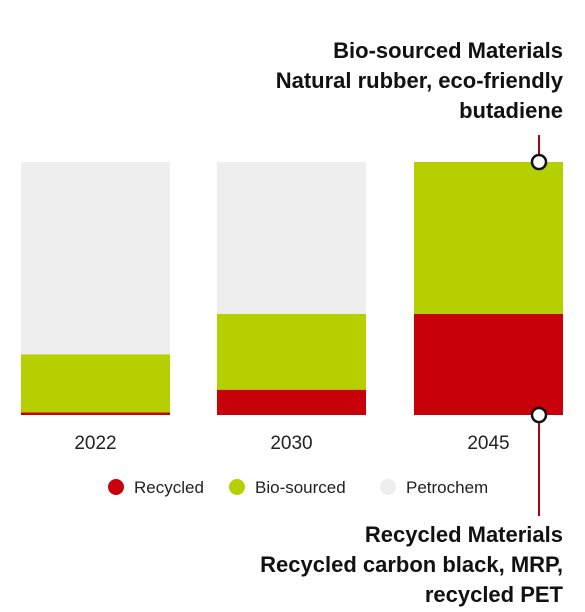 The image size is (585, 612). What do you see at coordinates (291, 238) in the screenshot?
I see `bar-2030-petrochem` at bounding box center [291, 238].